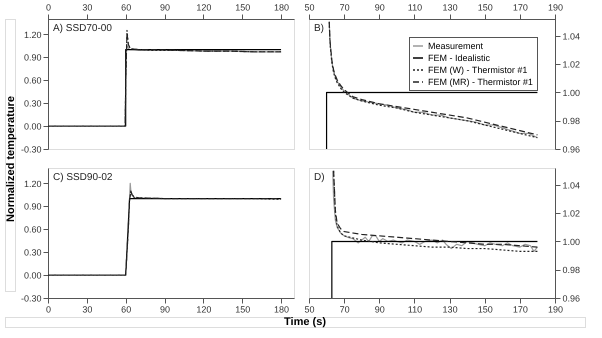 The height and width of the screenshot is (338, 602). Describe the element at coordinates (305, 322) in the screenshot. I see `x-axis-title: Time (s)` at that location.